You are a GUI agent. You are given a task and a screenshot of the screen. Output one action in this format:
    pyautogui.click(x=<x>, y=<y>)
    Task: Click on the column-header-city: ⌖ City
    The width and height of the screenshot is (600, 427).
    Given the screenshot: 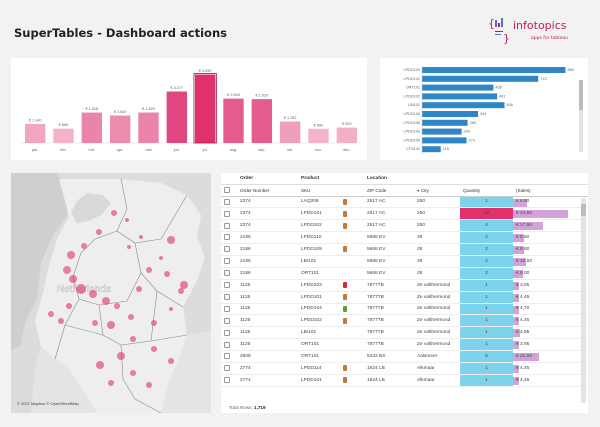 What is the action you would take?
    pyautogui.click(x=437, y=190)
    